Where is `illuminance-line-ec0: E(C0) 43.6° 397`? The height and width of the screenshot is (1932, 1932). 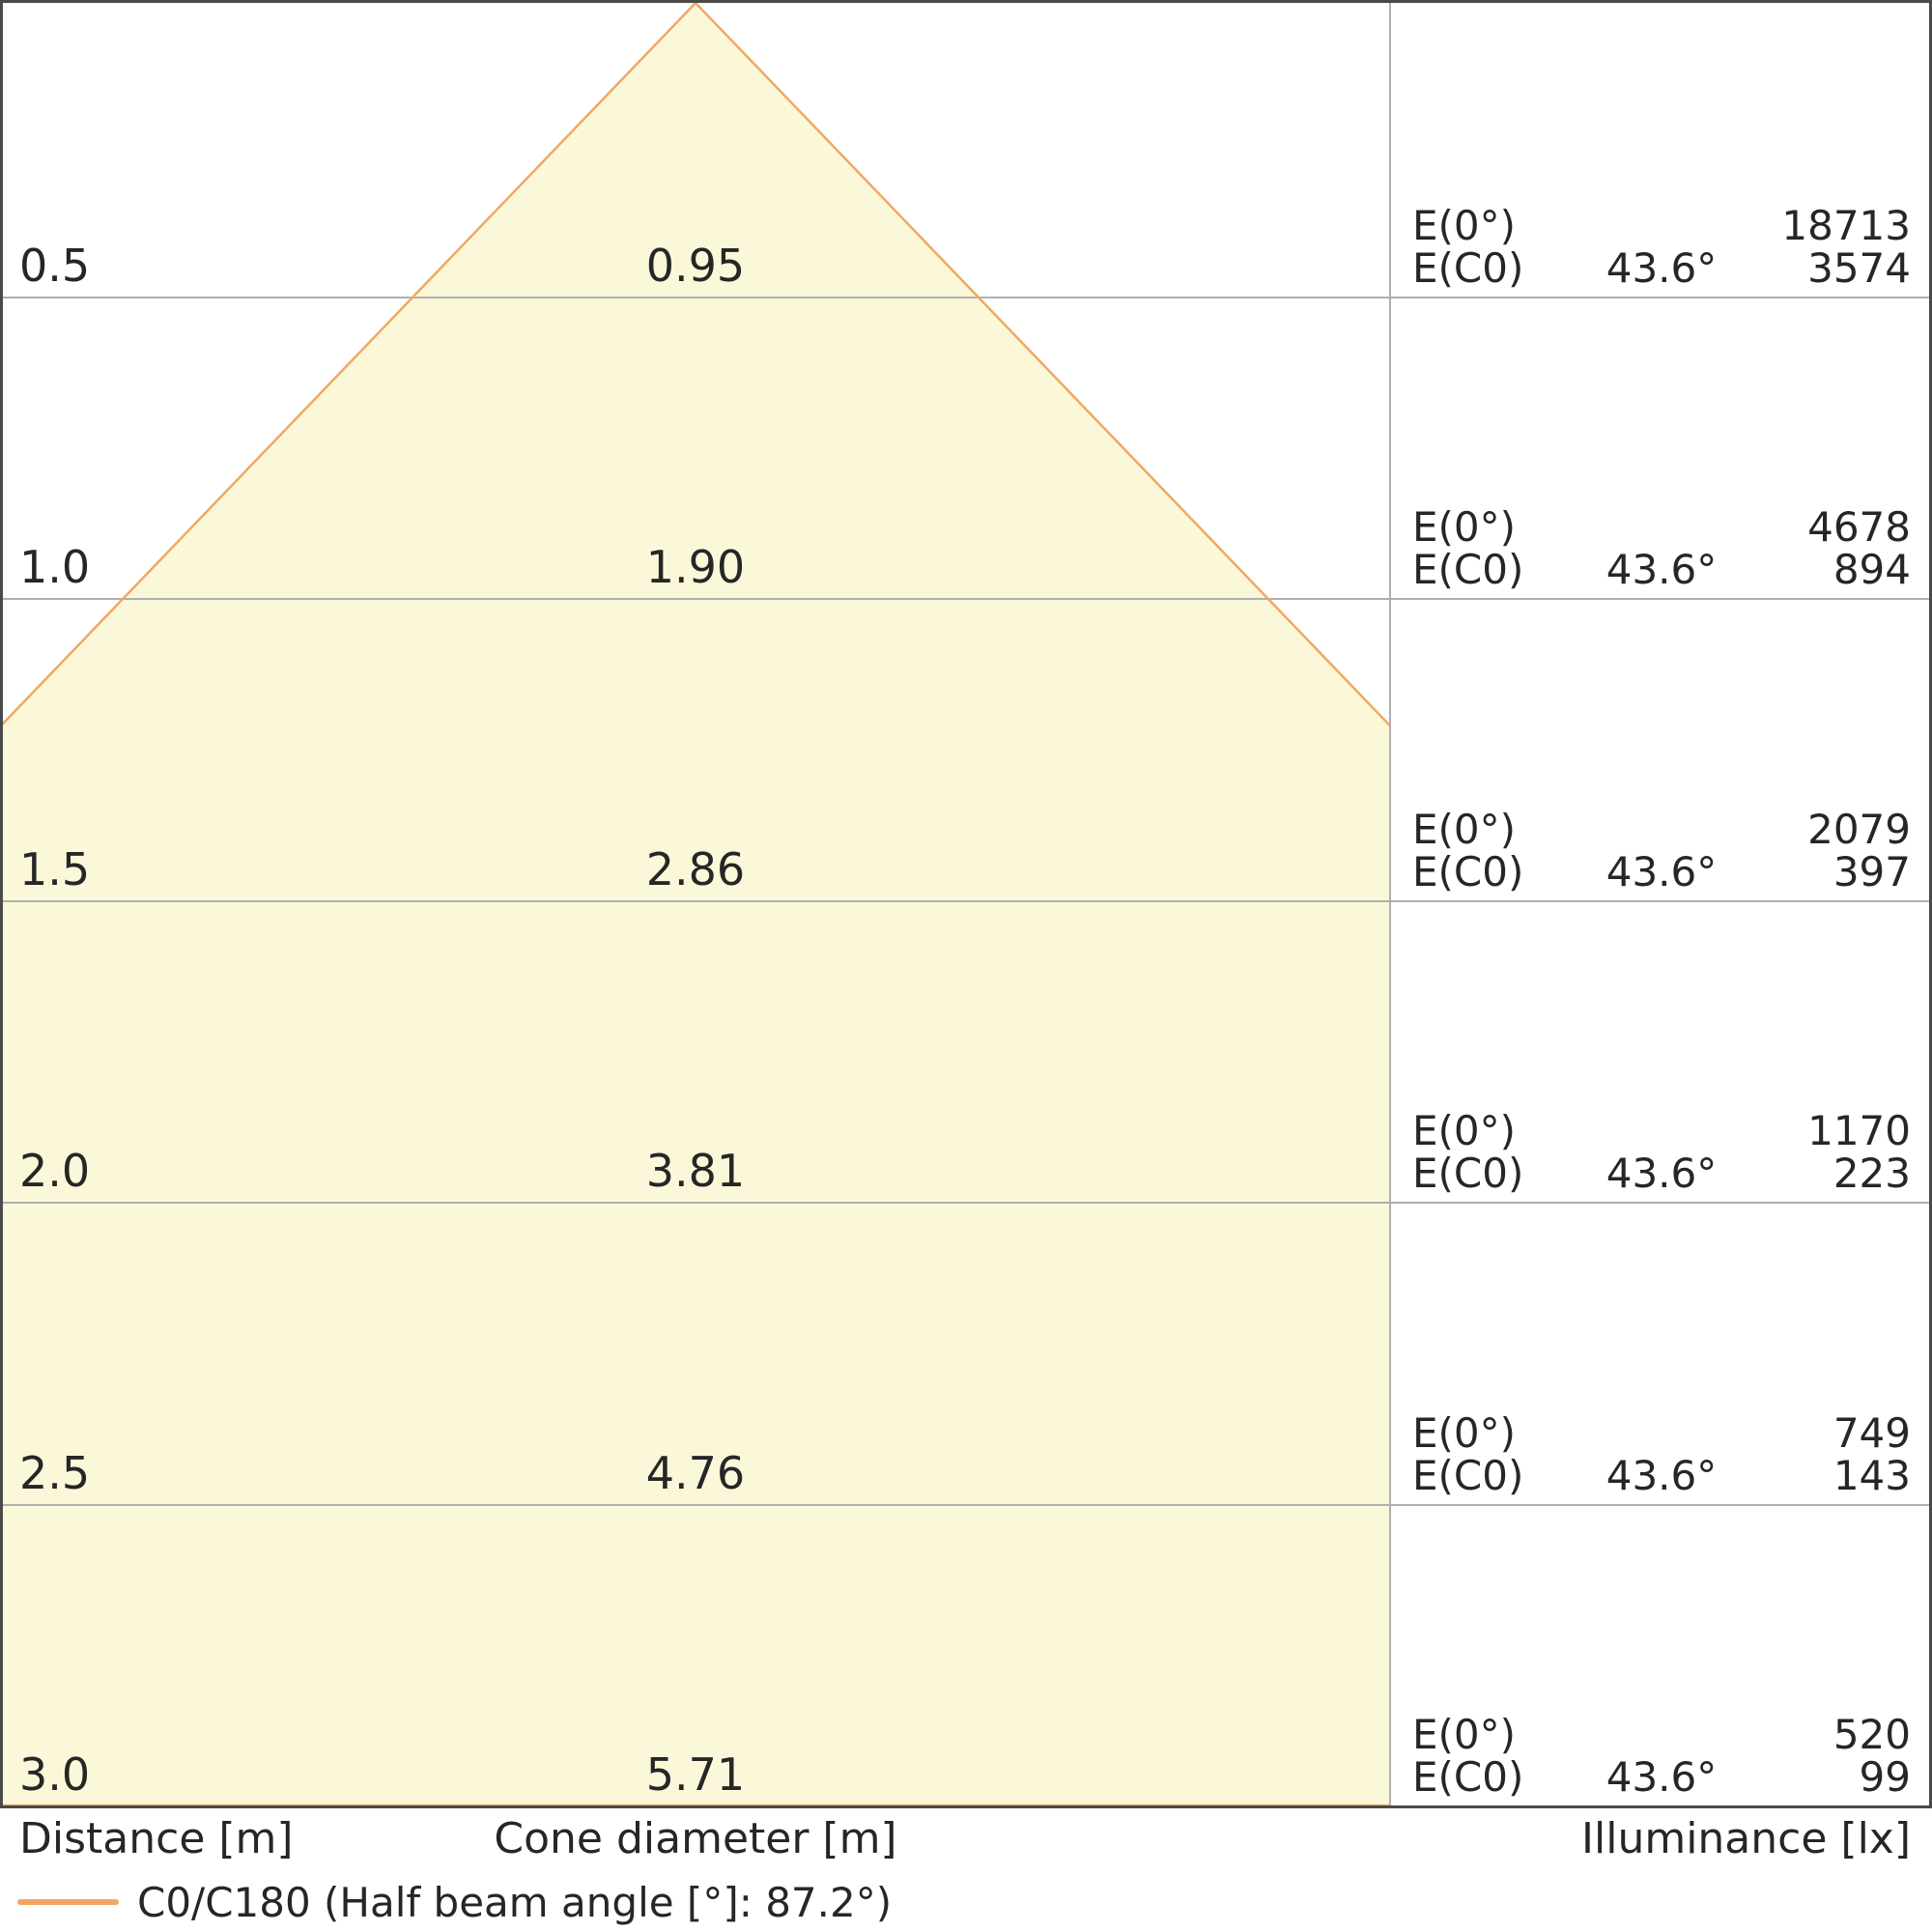 illuminance-line-ec0: E(C0) 43.6° 397 is located at coordinates (1661, 872).